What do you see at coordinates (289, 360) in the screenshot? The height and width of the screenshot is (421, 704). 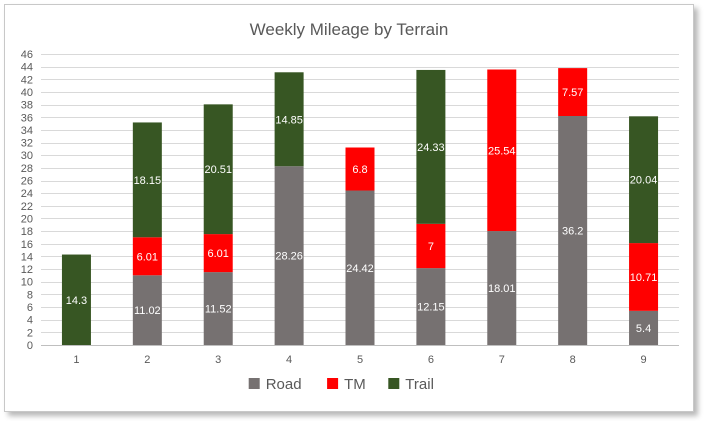 I see `x-tick-label: 4` at bounding box center [289, 360].